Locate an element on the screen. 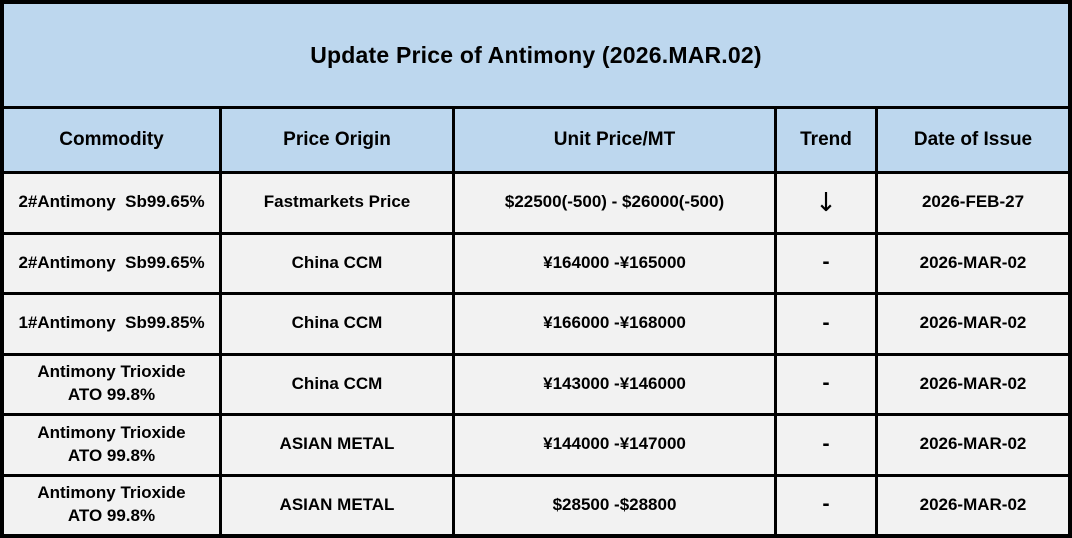  trend-cell: ↓ is located at coordinates (827, 203).